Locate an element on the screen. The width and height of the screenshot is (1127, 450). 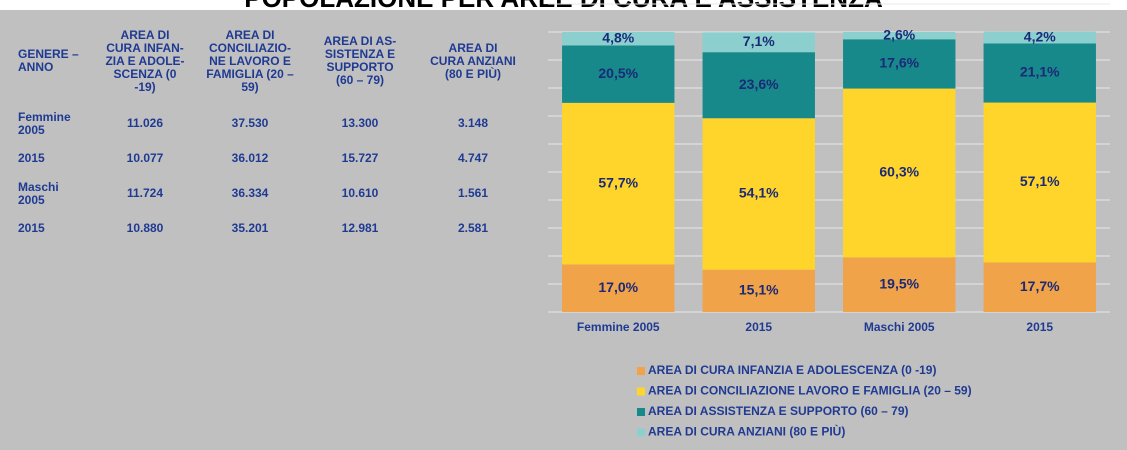
data-label: 54,1% is located at coordinates (759, 193).